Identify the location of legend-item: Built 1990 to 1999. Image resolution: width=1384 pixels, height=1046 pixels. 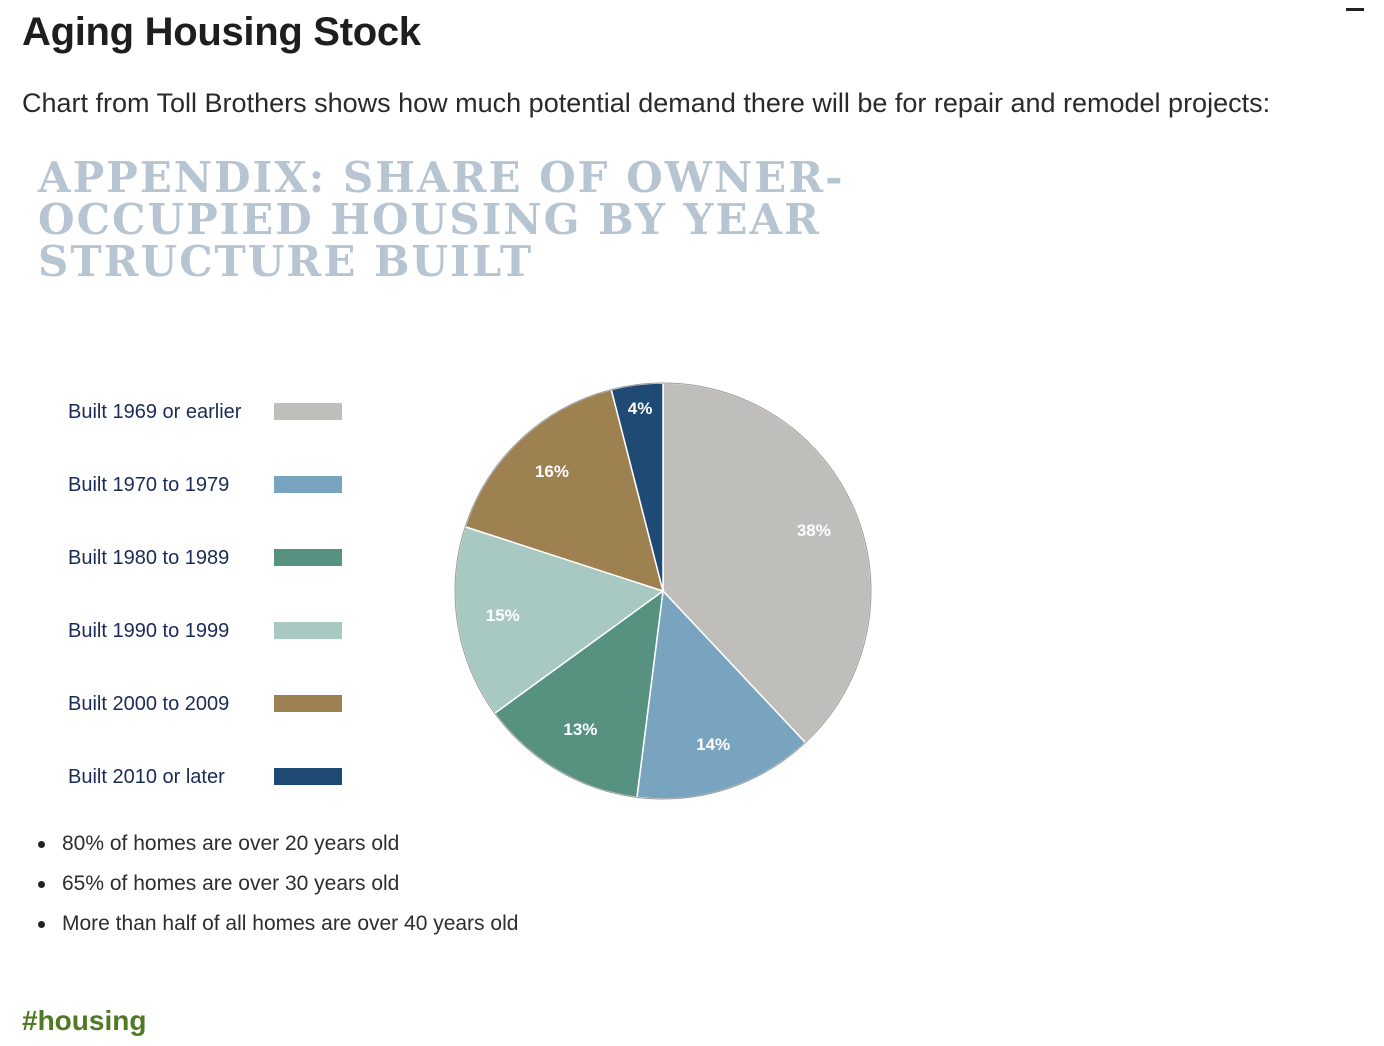
(218, 652).